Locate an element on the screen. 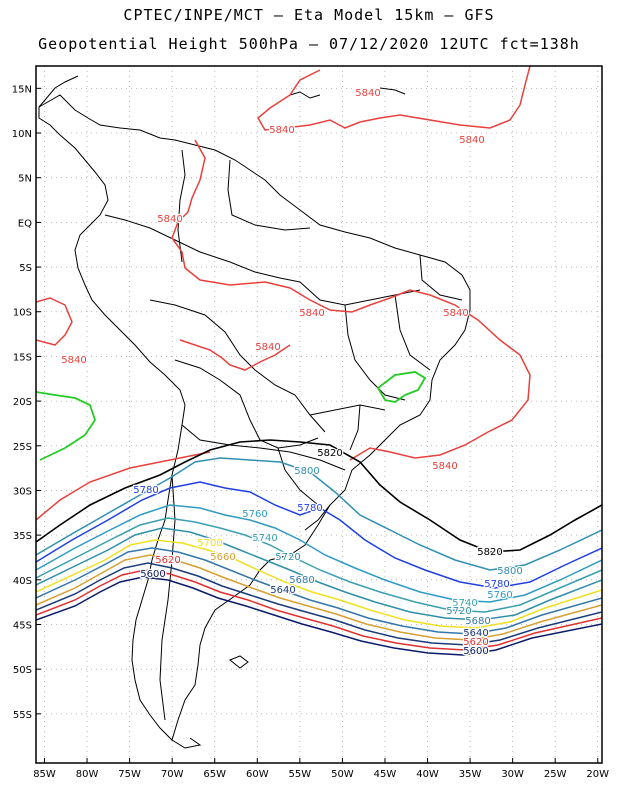 Image resolution: width=618 pixels, height=800 pixels. lat-tick-label: 20S is located at coordinates (22, 402).